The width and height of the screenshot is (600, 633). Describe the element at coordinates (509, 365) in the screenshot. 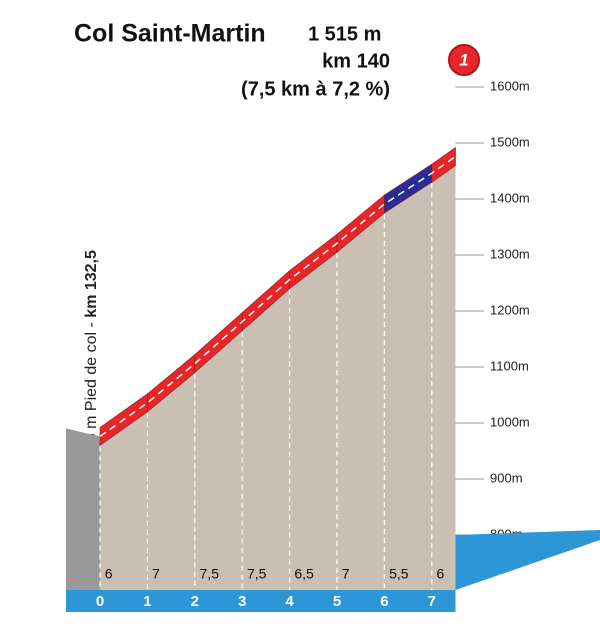

I see `y-tick-label: 1100m` at that location.